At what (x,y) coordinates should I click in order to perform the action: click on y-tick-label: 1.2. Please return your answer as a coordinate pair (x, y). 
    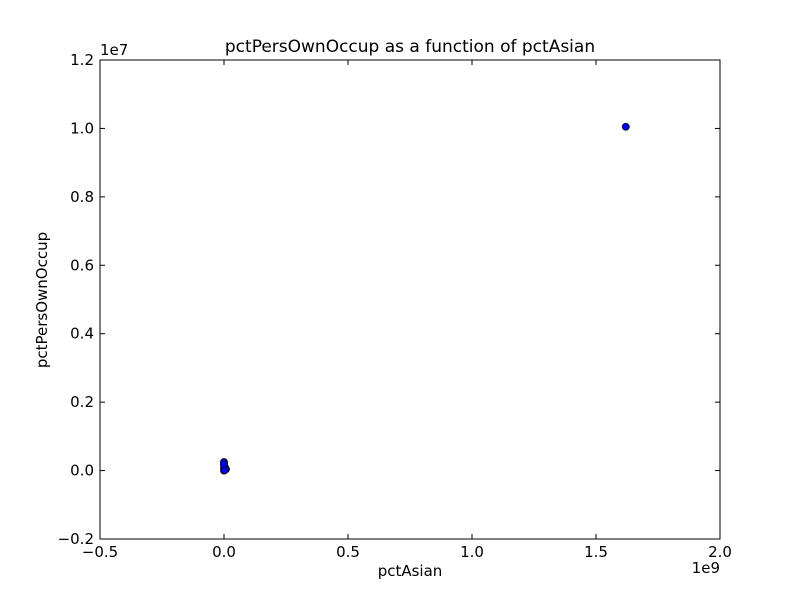
    Looking at the image, I should click on (82, 60).